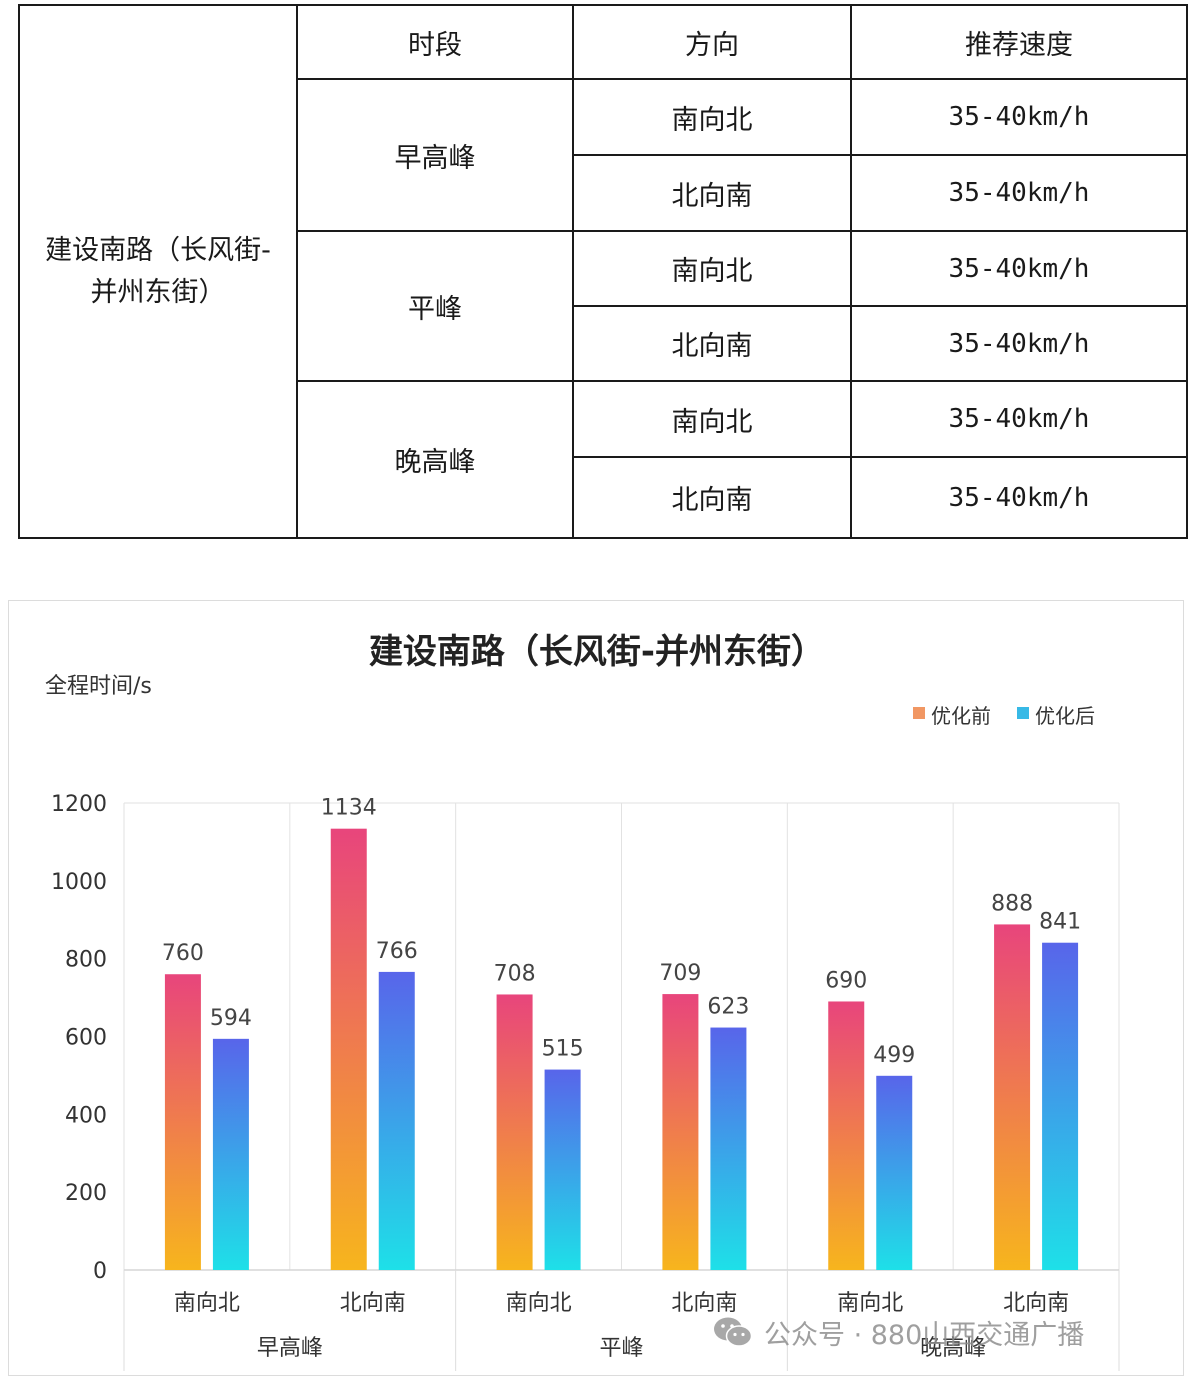 This screenshot has width=1192, height=1378. Describe the element at coordinates (728, 1007) in the screenshot. I see `data-label: 623` at that location.